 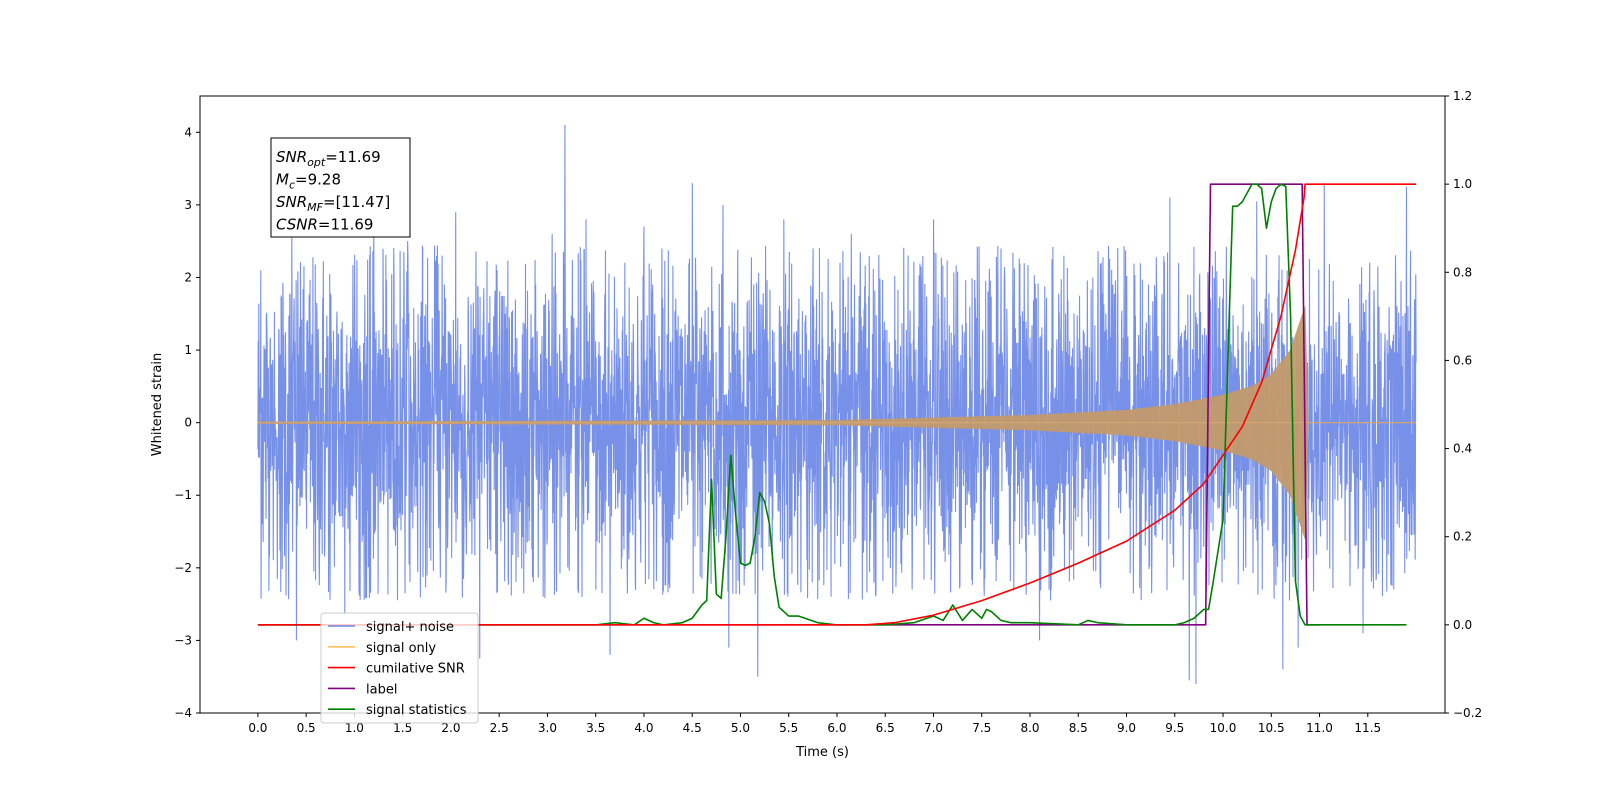 I want to click on x-tick-label: 3.5, so click(x=595, y=728).